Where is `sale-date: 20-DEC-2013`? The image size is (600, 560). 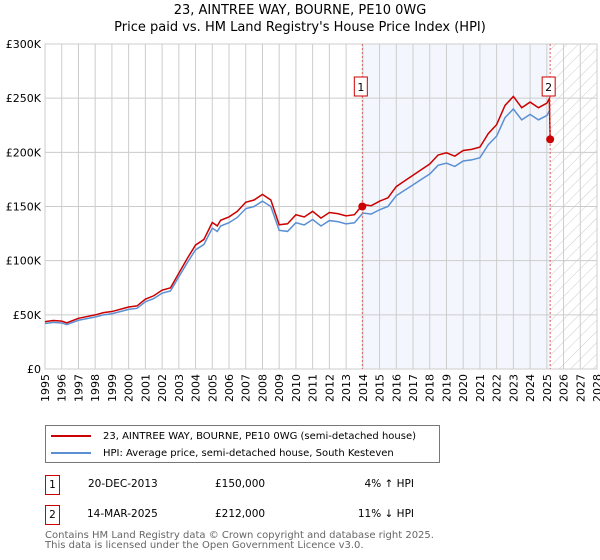 sale-date: 20-DEC-2013 is located at coordinates (123, 484).